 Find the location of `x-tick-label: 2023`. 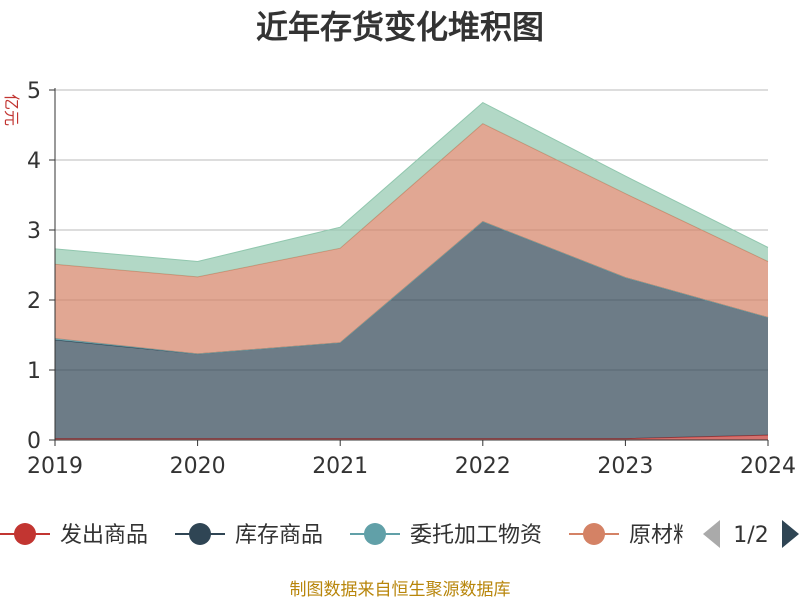

x-tick-label: 2023 is located at coordinates (625, 466).